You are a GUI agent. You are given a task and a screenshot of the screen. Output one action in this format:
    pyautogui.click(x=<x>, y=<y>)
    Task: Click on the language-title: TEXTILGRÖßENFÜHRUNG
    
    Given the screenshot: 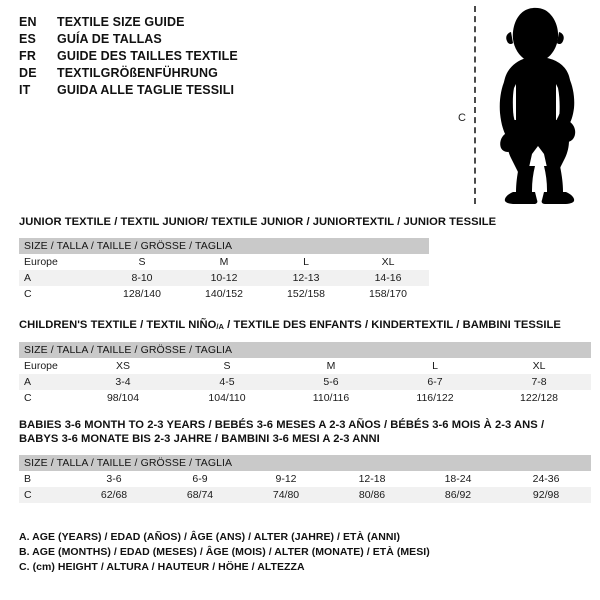 What is the action you would take?
    pyautogui.click(x=137, y=73)
    